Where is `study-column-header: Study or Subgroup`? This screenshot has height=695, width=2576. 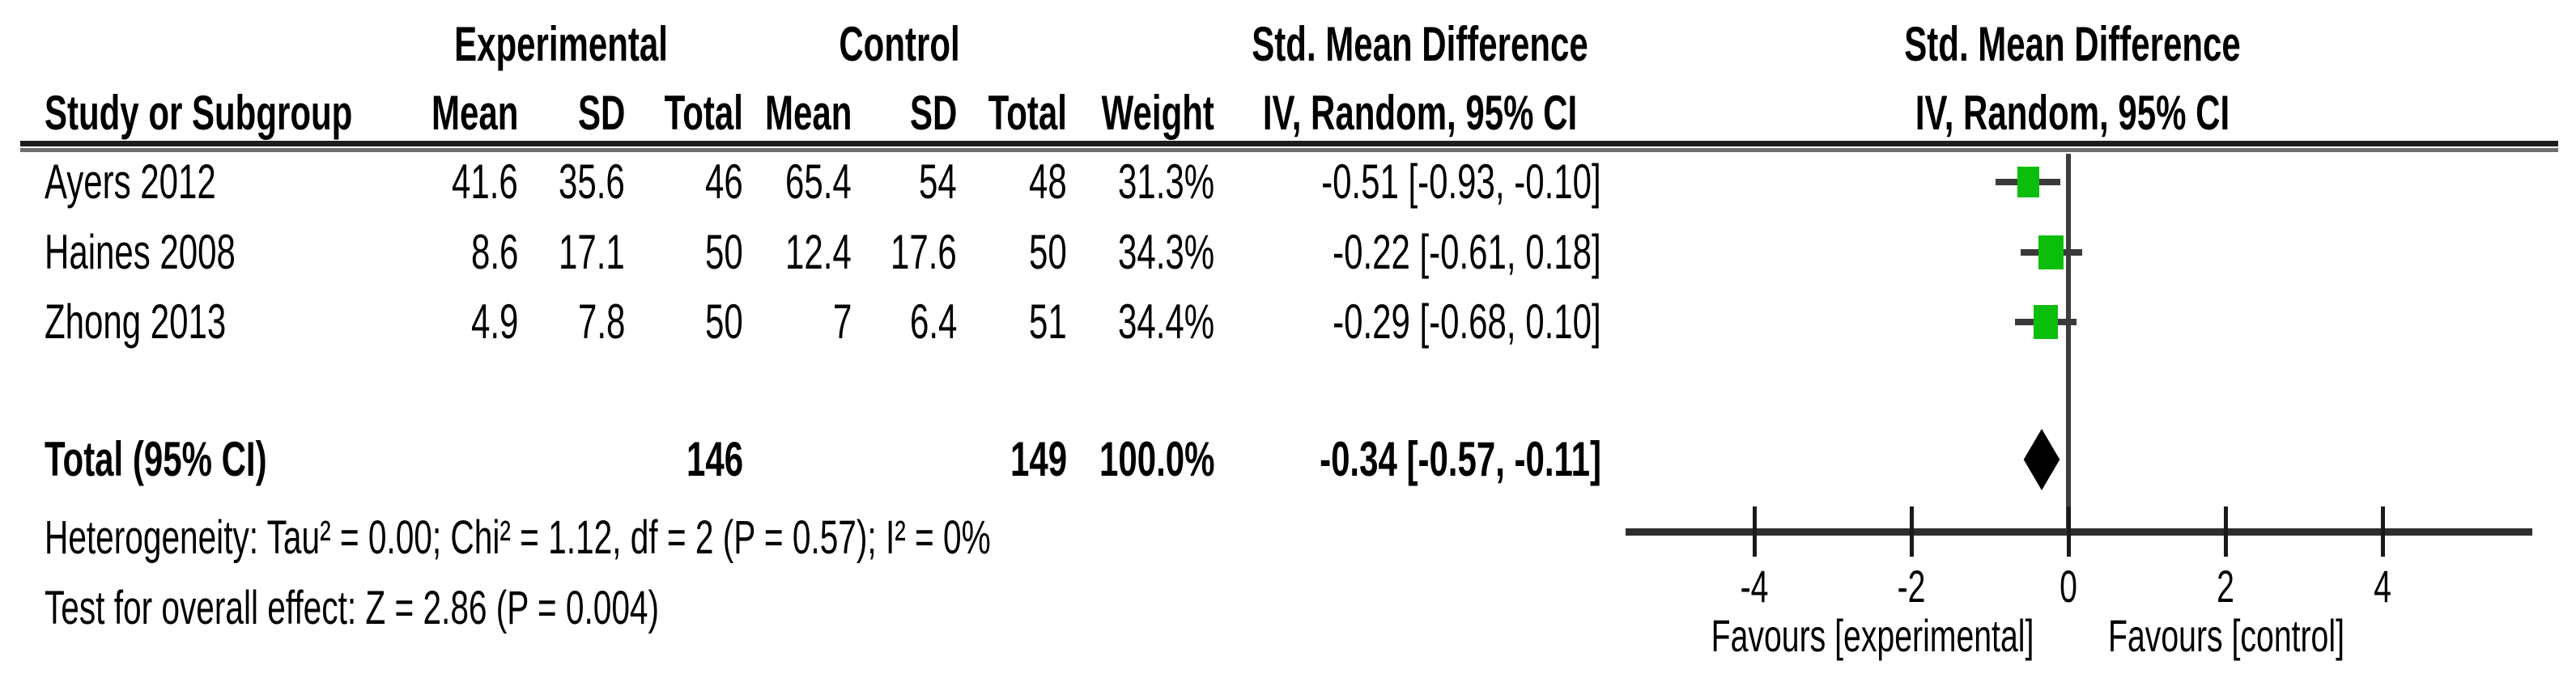 study-column-header: Study or Subgroup is located at coordinates (199, 113).